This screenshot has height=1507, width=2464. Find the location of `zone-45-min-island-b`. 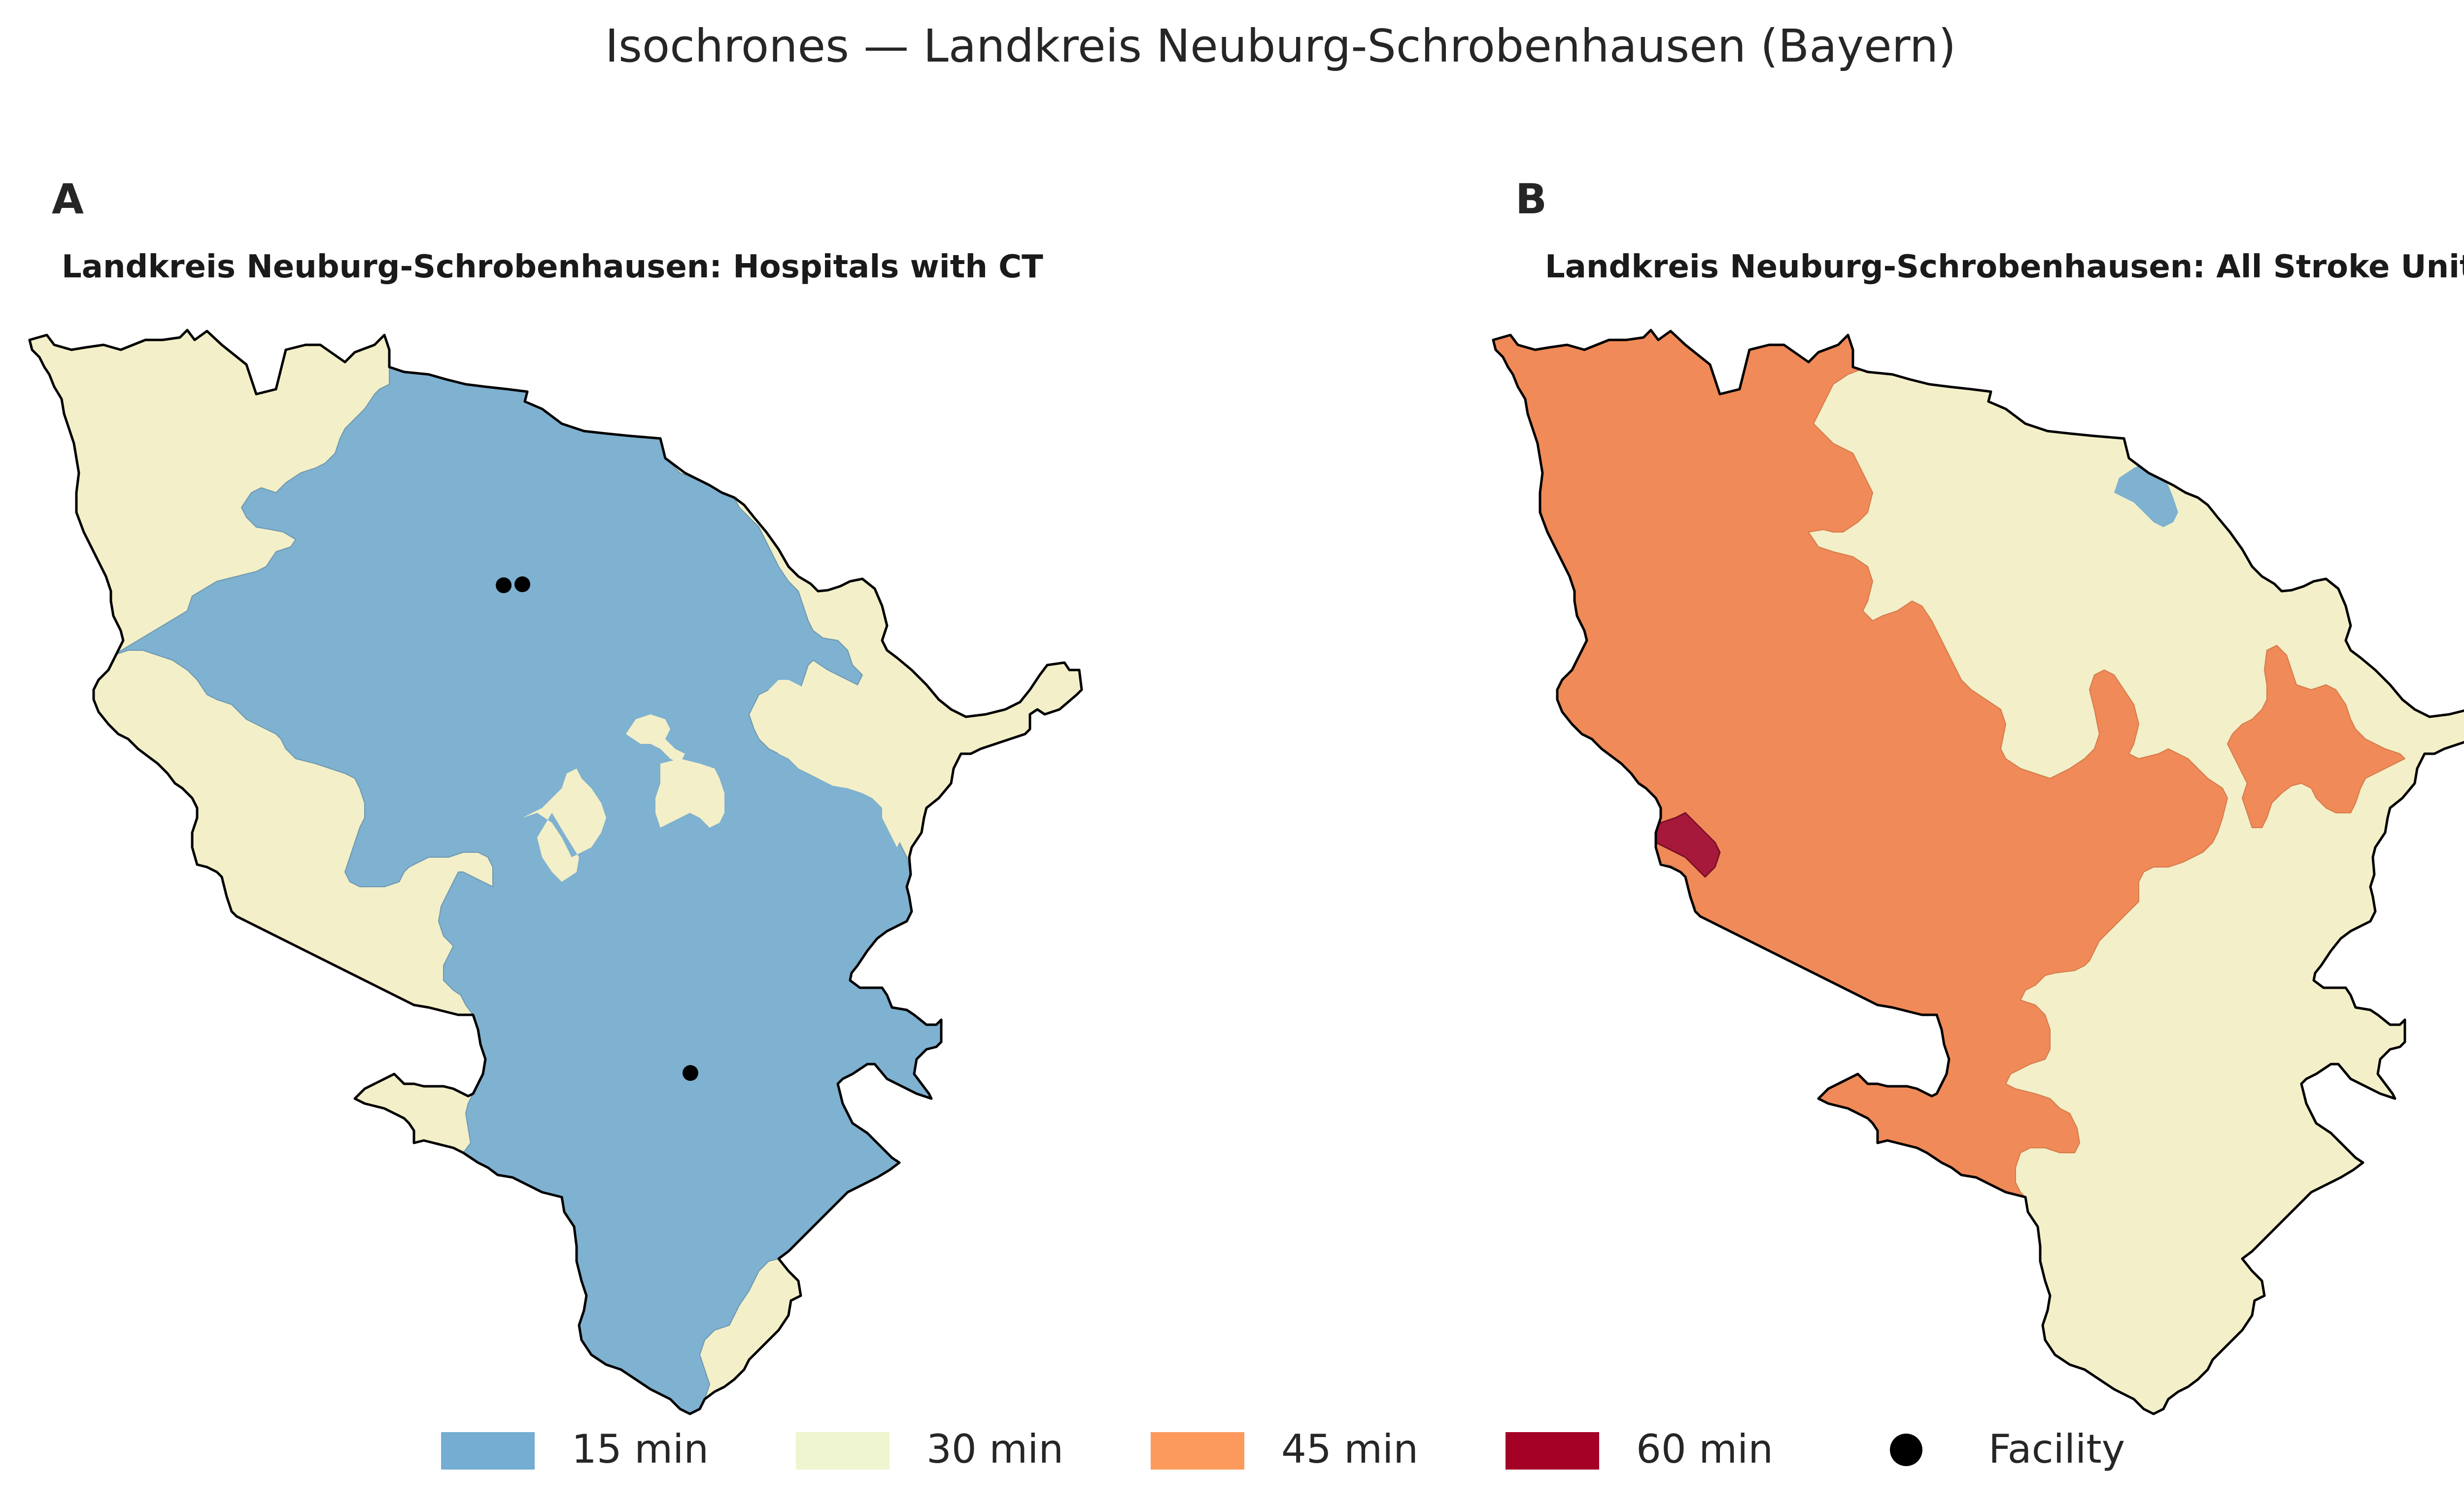

zone-45-min-island-b is located at coordinates (2316, 736).